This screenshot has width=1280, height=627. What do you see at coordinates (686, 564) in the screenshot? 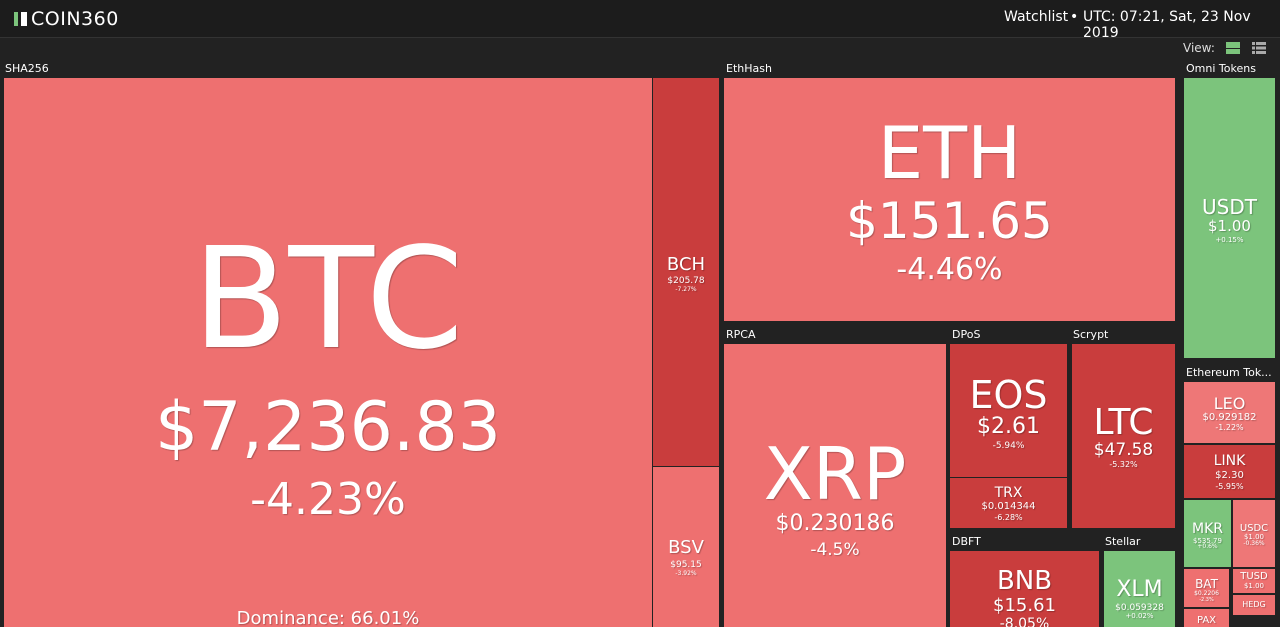
I see `coin-price: $95.15` at bounding box center [686, 564].